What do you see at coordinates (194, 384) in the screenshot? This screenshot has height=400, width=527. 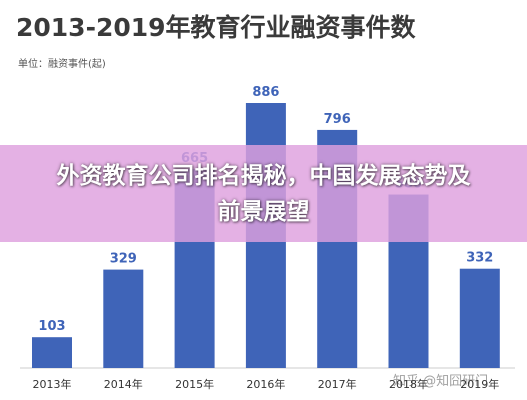 I see `x-tick-label-2015年: 2015年` at bounding box center [194, 384].